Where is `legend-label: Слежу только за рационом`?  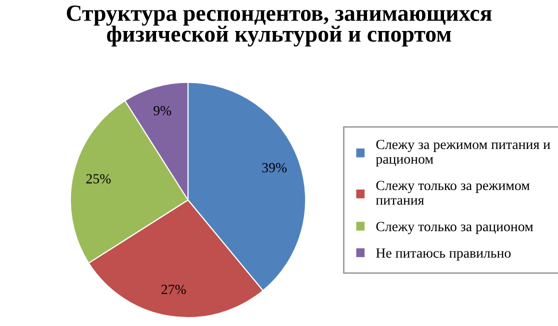
legend-label: Слежу только за рационом is located at coordinates (455, 228).